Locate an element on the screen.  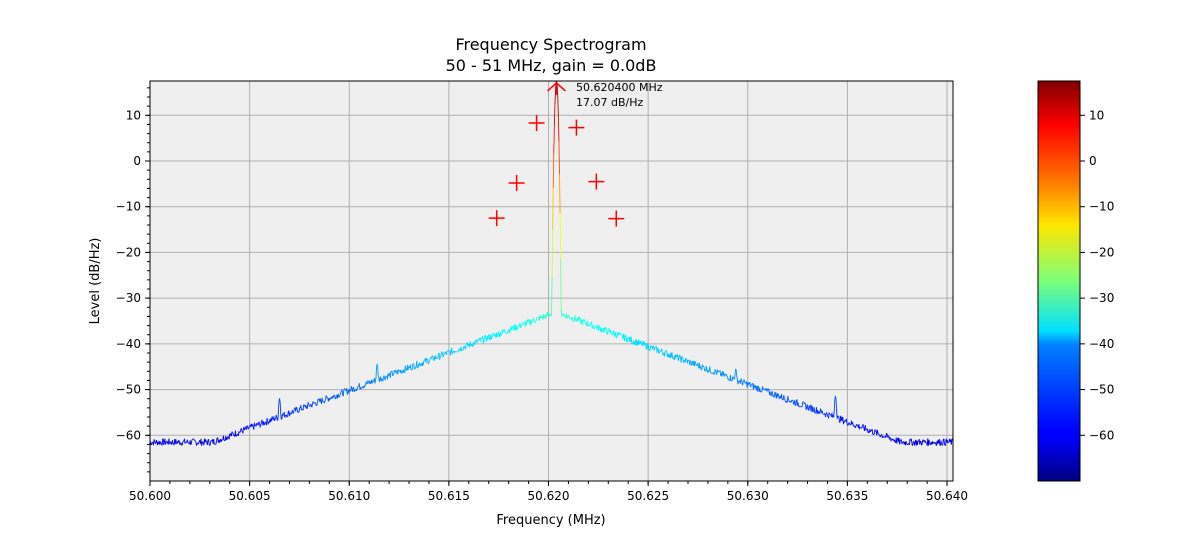
y-axis: 10 0 −10 −20 −30 −40 −50 −60 is located at coordinates (133, 280).